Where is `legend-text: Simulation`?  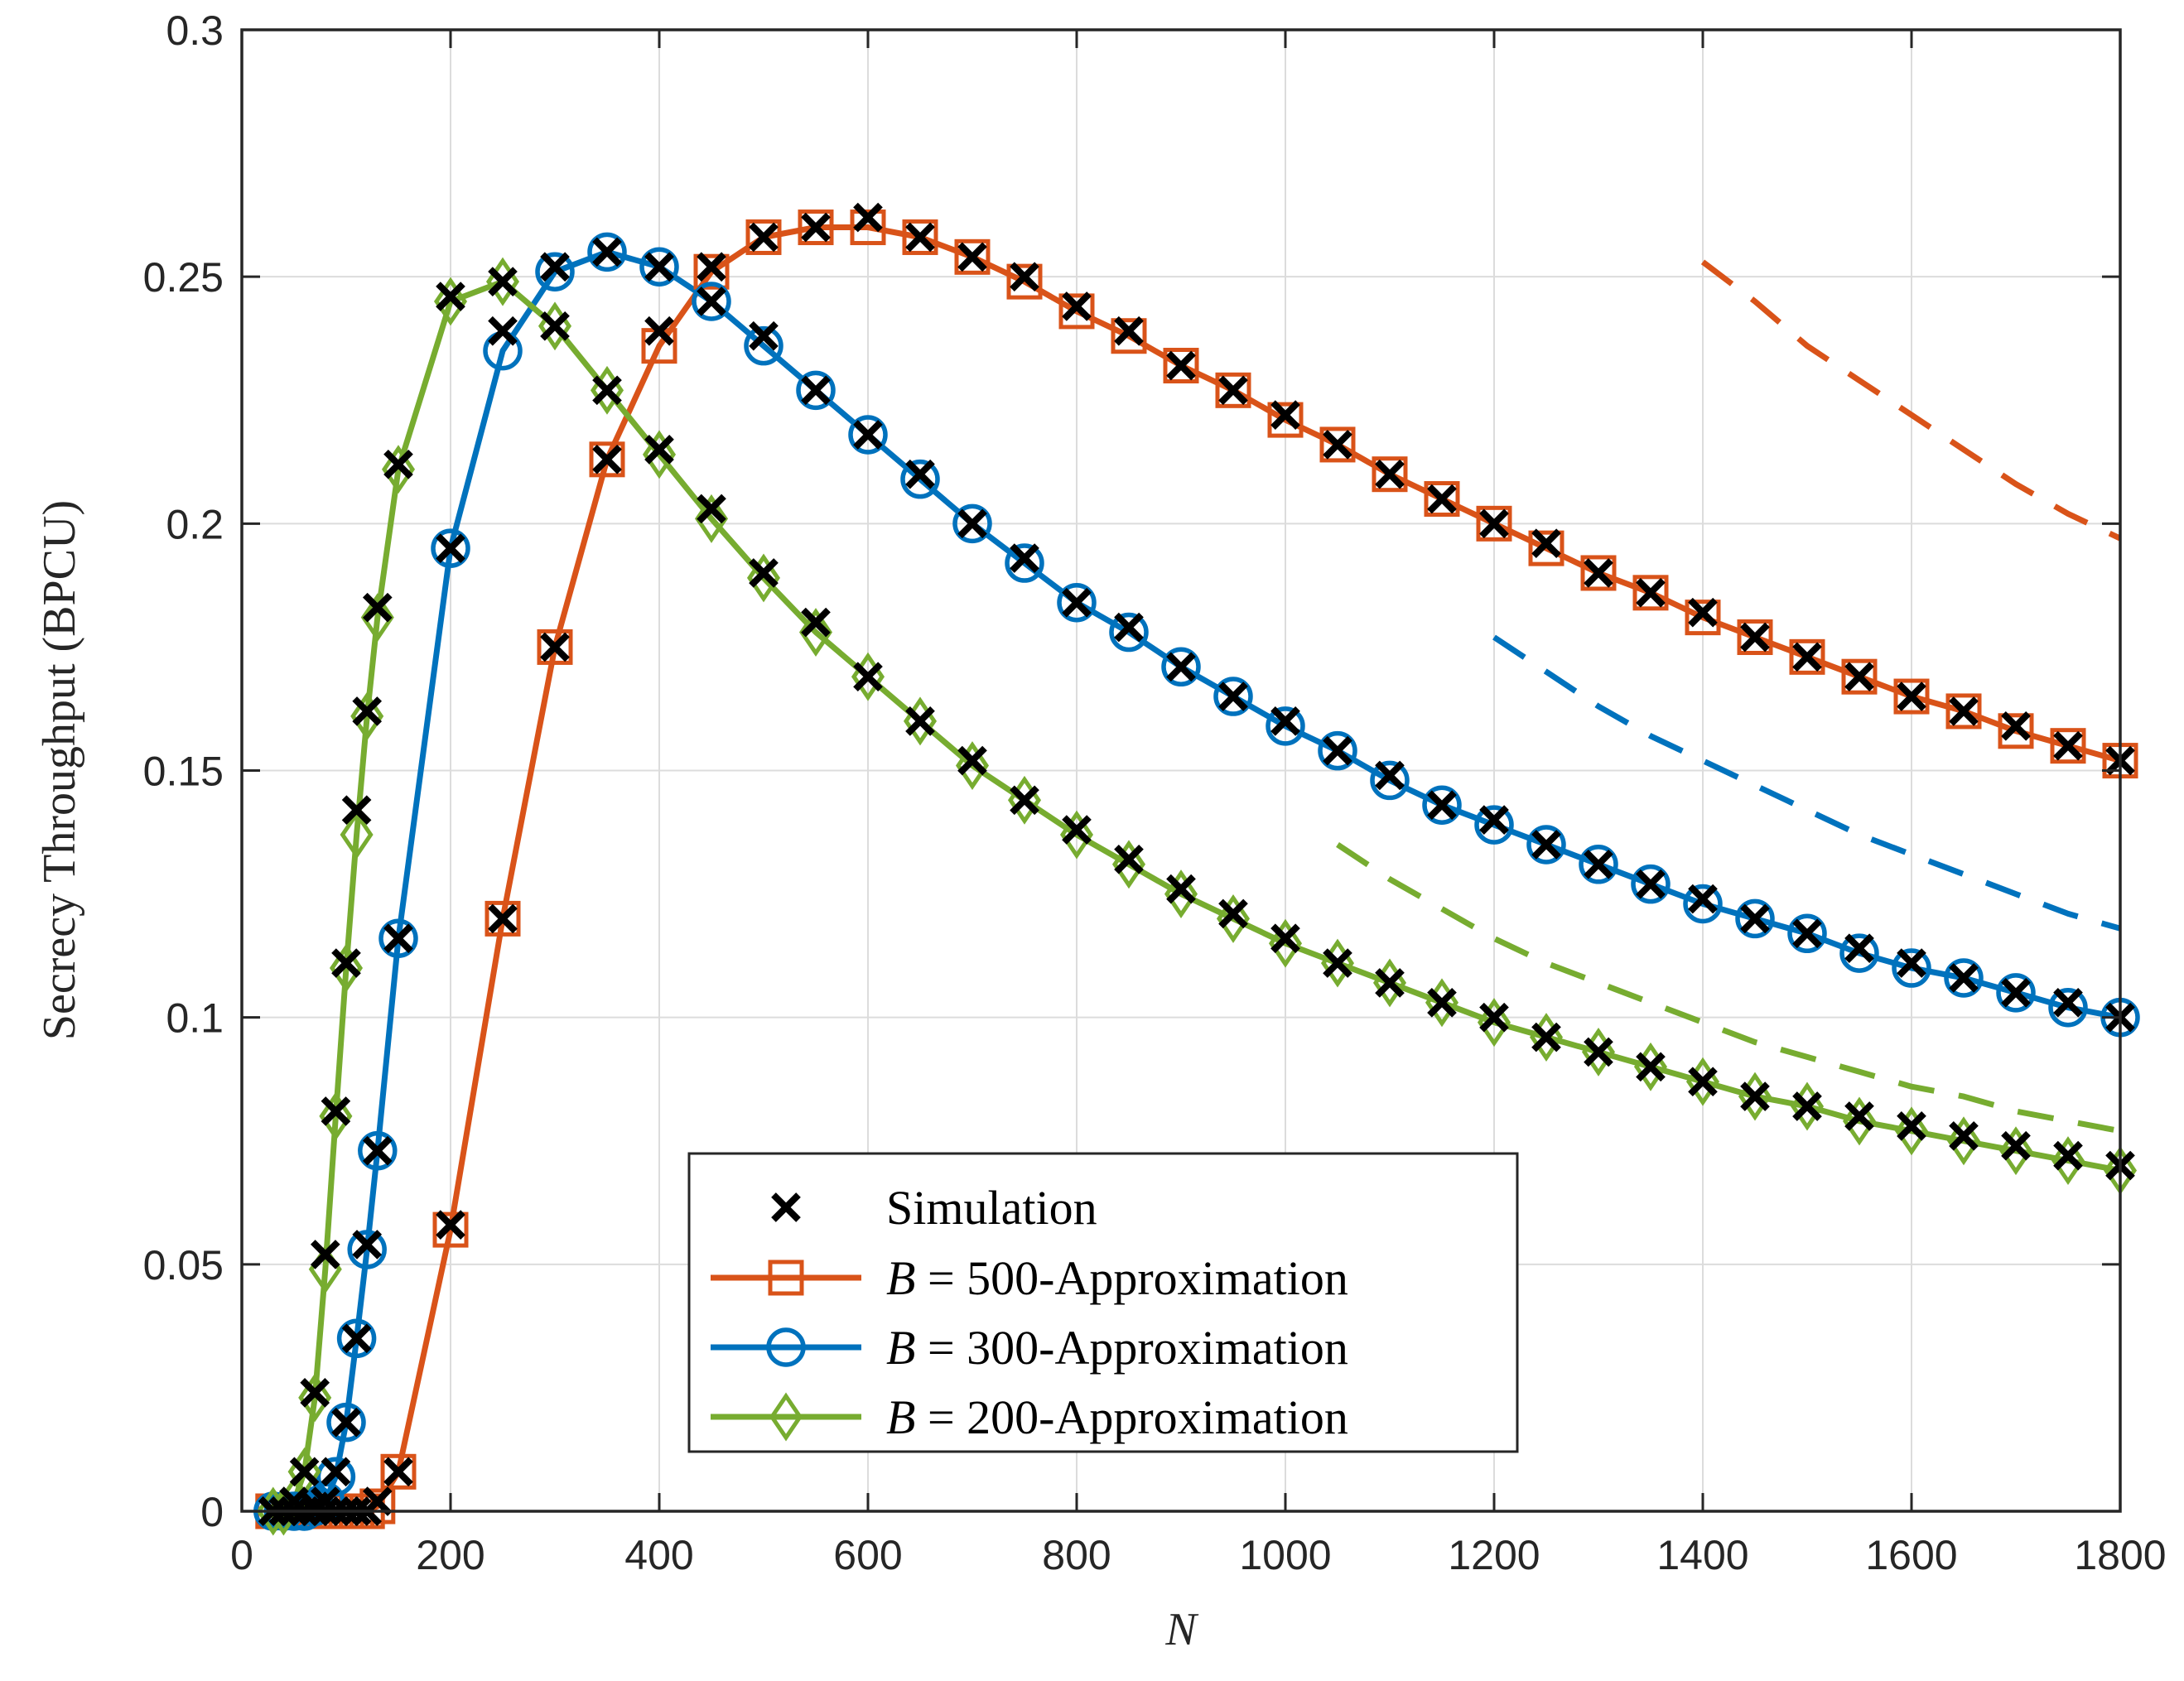
legend-text: Simulation is located at coordinates (991, 1208).